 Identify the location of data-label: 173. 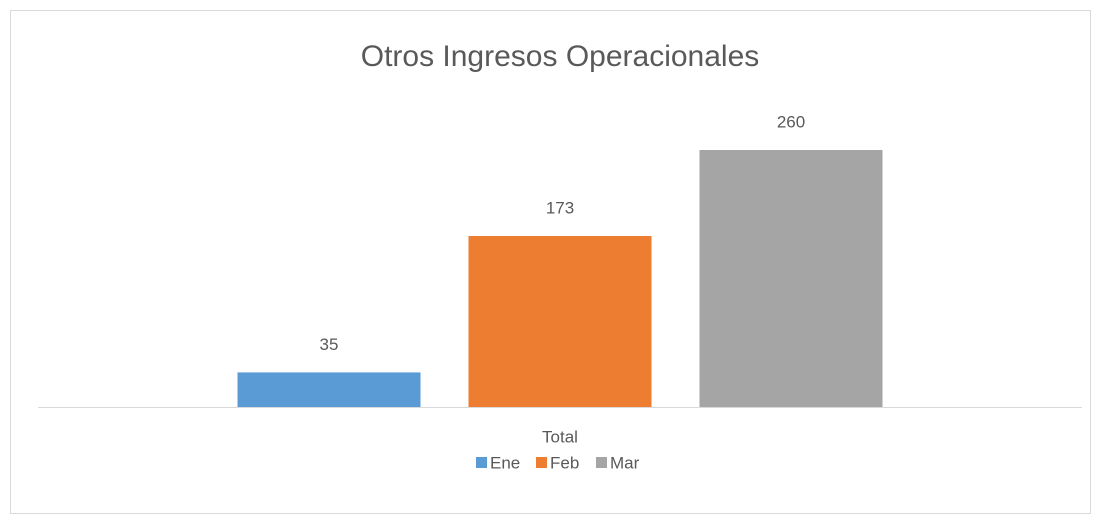
(560, 207).